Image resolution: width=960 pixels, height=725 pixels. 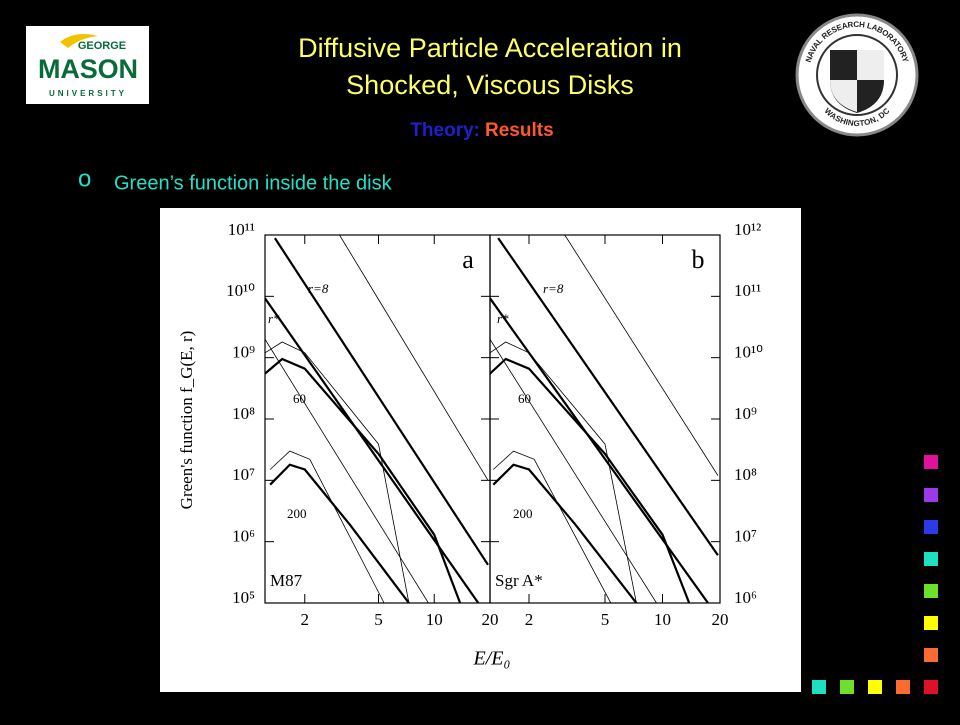 What do you see at coordinates (519, 580) in the screenshot?
I see `curve-annotation: Sgr A*` at bounding box center [519, 580].